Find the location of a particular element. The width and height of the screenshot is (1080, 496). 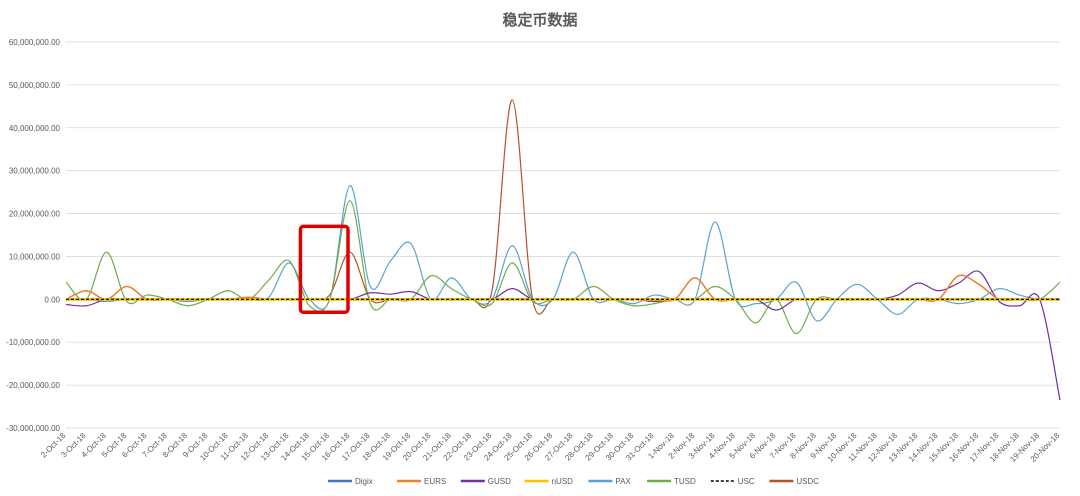

y-tick-label: 0.00 is located at coordinates (52, 299).